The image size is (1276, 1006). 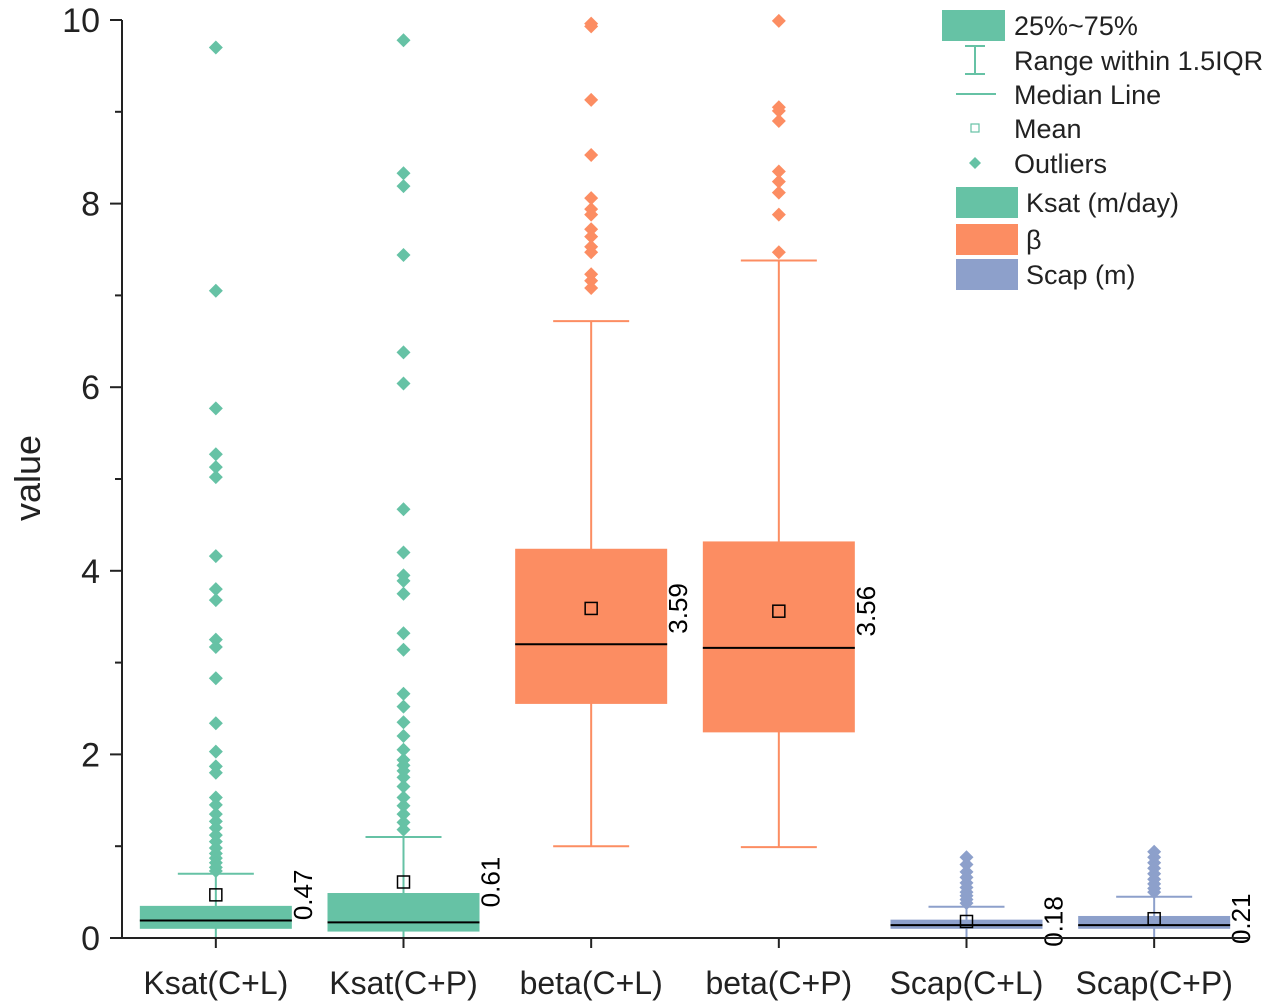 What do you see at coordinates (491, 882) in the screenshot?
I see `mean-value-label: 0.61` at bounding box center [491, 882].